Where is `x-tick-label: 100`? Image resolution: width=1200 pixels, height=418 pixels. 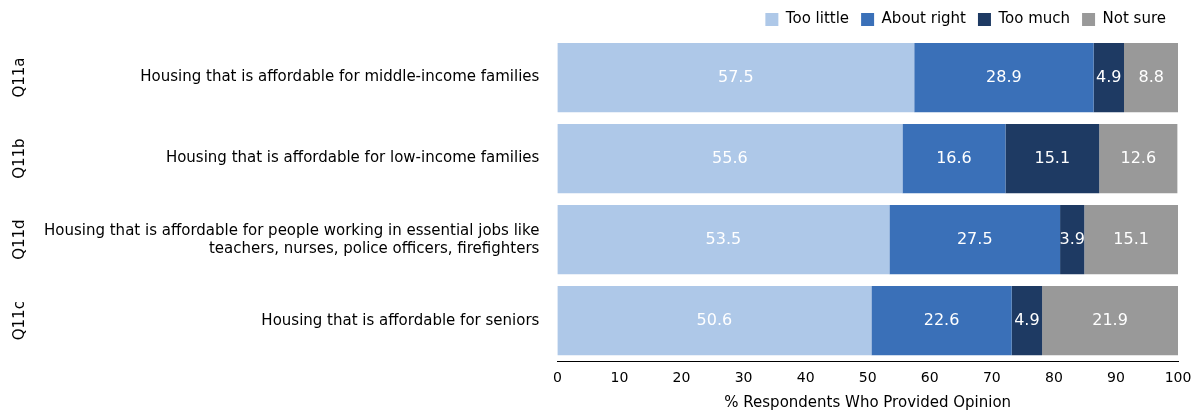 x-tick-label: 100 is located at coordinates (1178, 377).